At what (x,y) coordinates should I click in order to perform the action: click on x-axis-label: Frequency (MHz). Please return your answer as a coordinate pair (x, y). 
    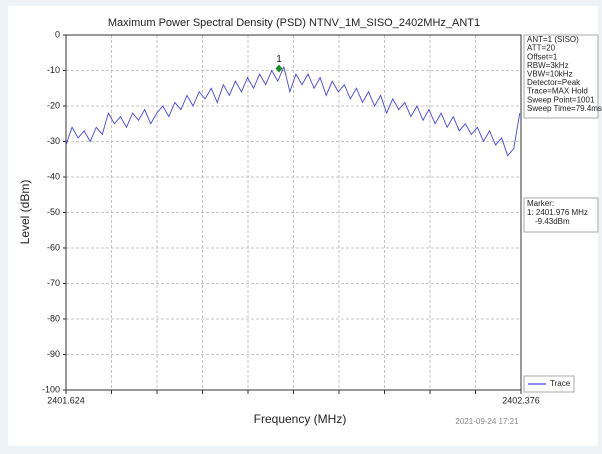
    Looking at the image, I should click on (300, 419).